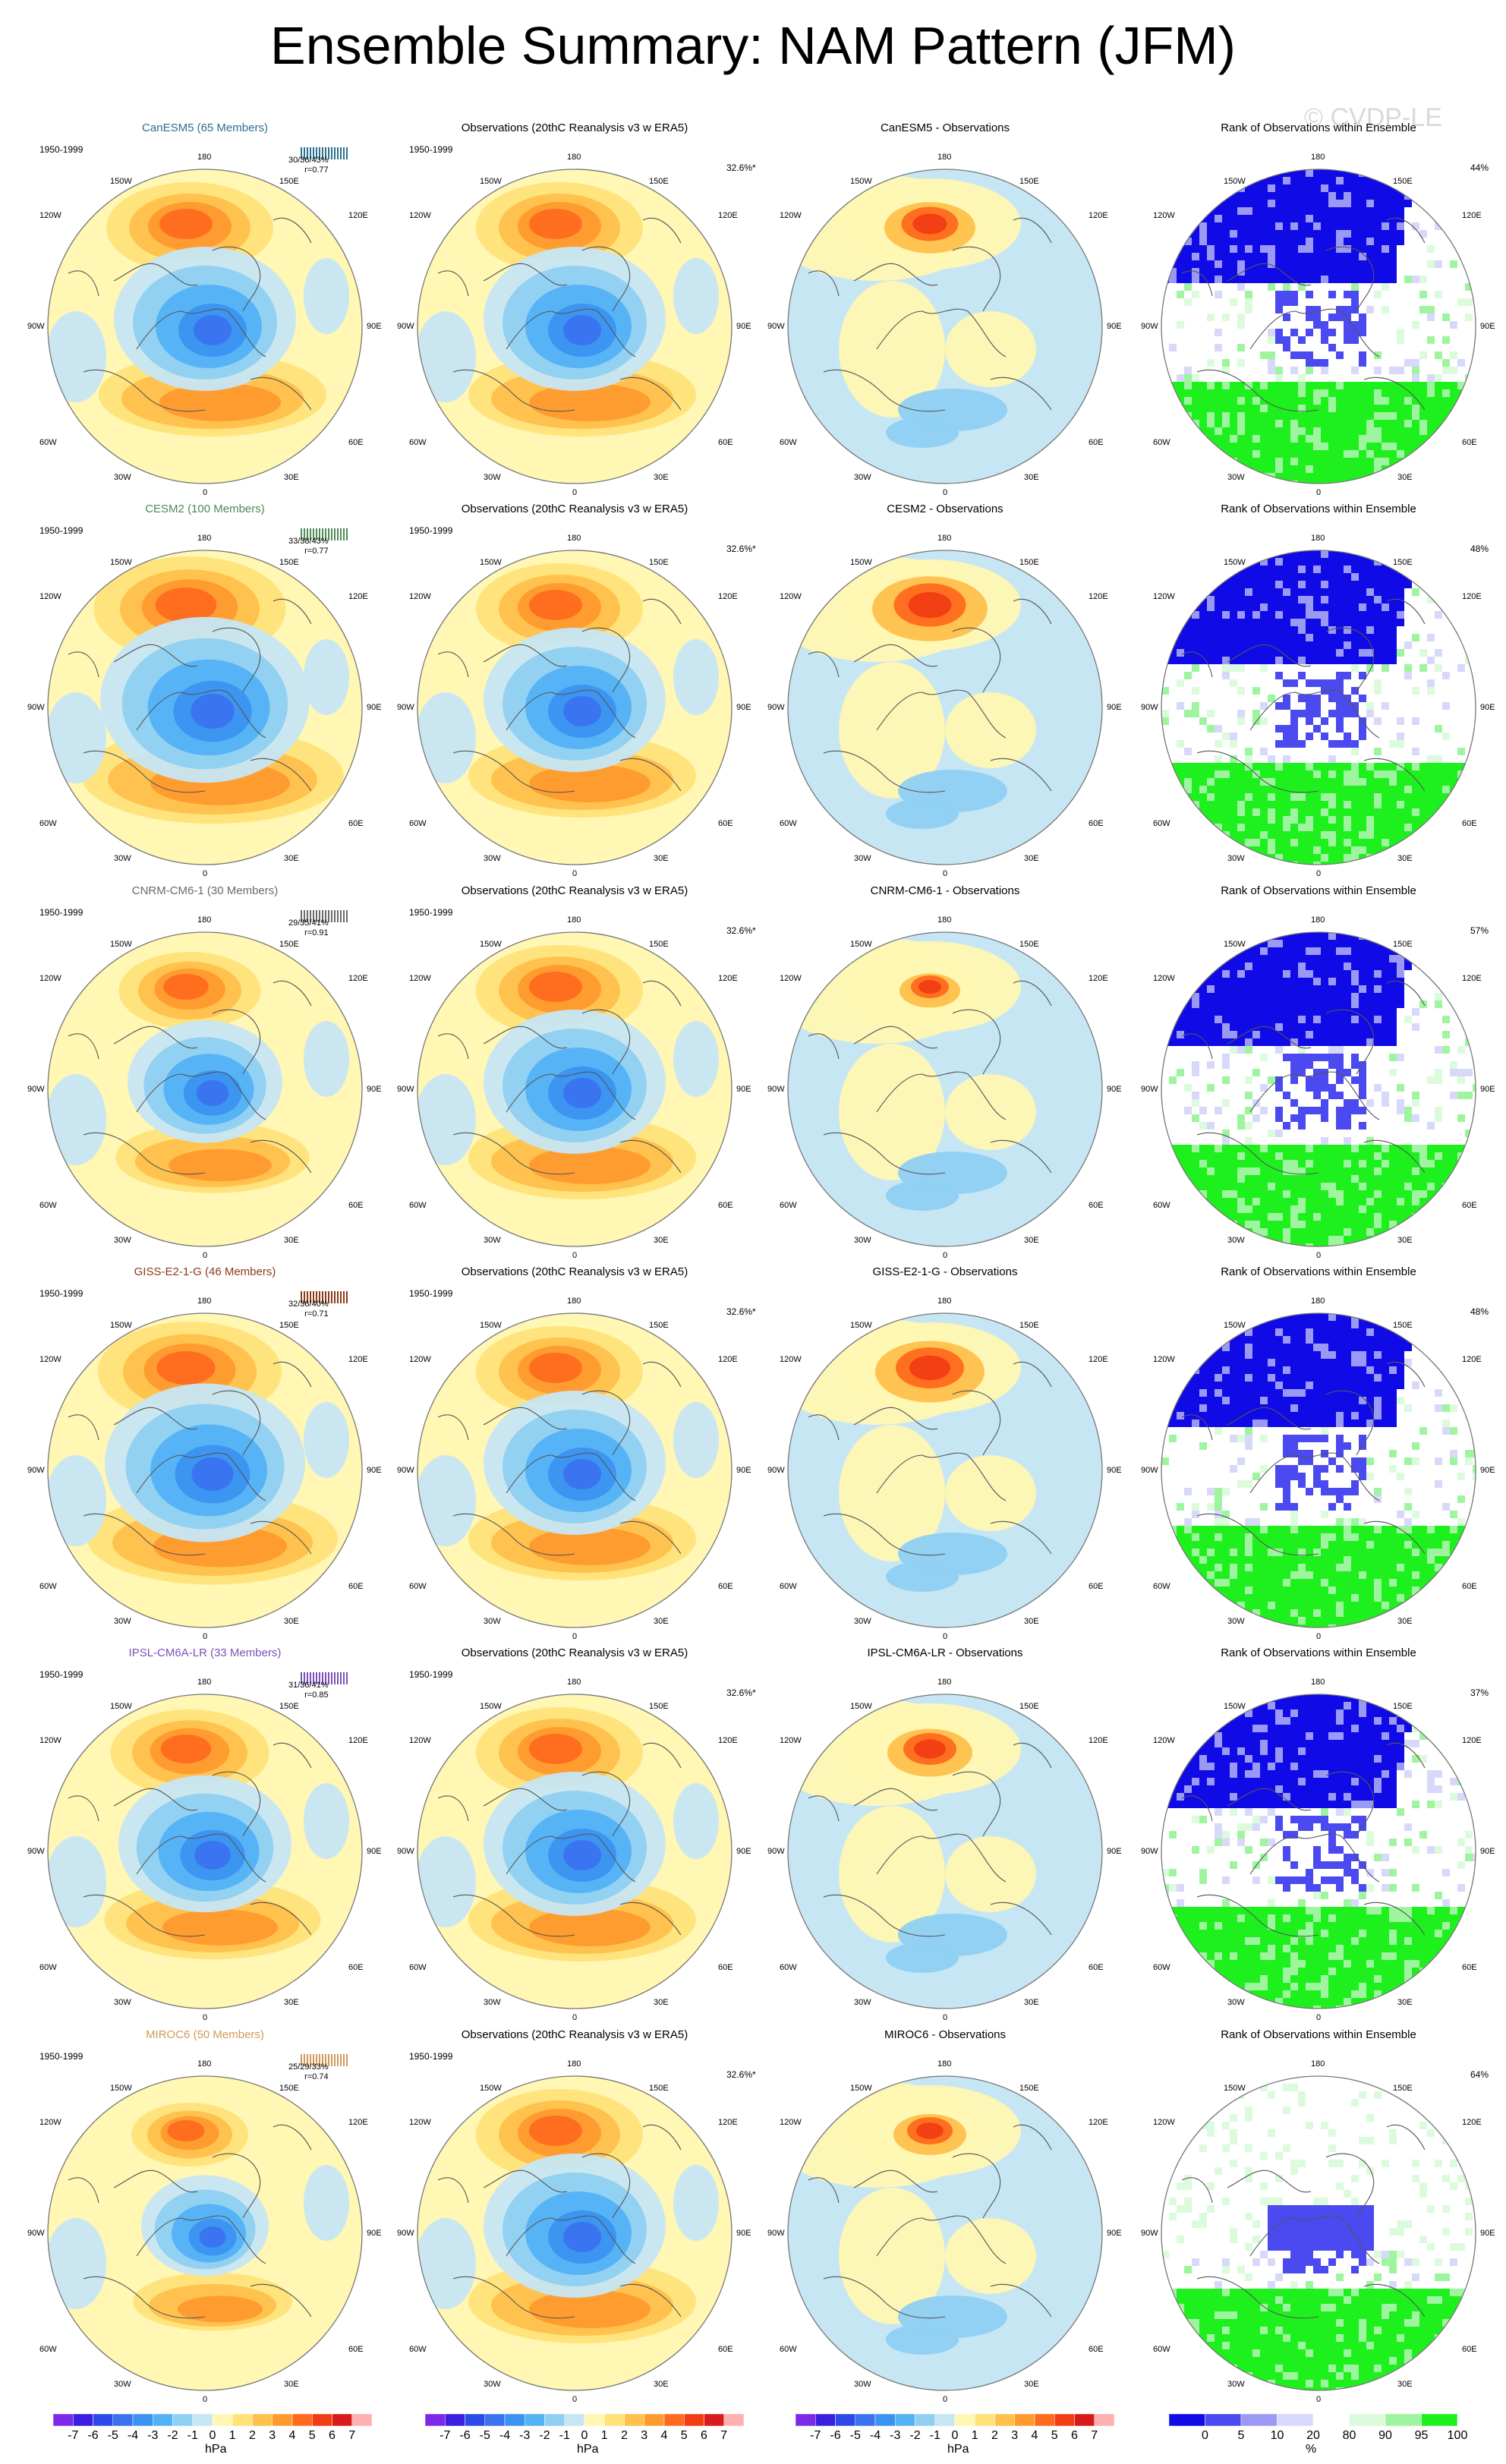 This screenshot has width=1506, height=2464. Describe the element at coordinates (945, 1089) in the screenshot. I see `polar-map` at that location.